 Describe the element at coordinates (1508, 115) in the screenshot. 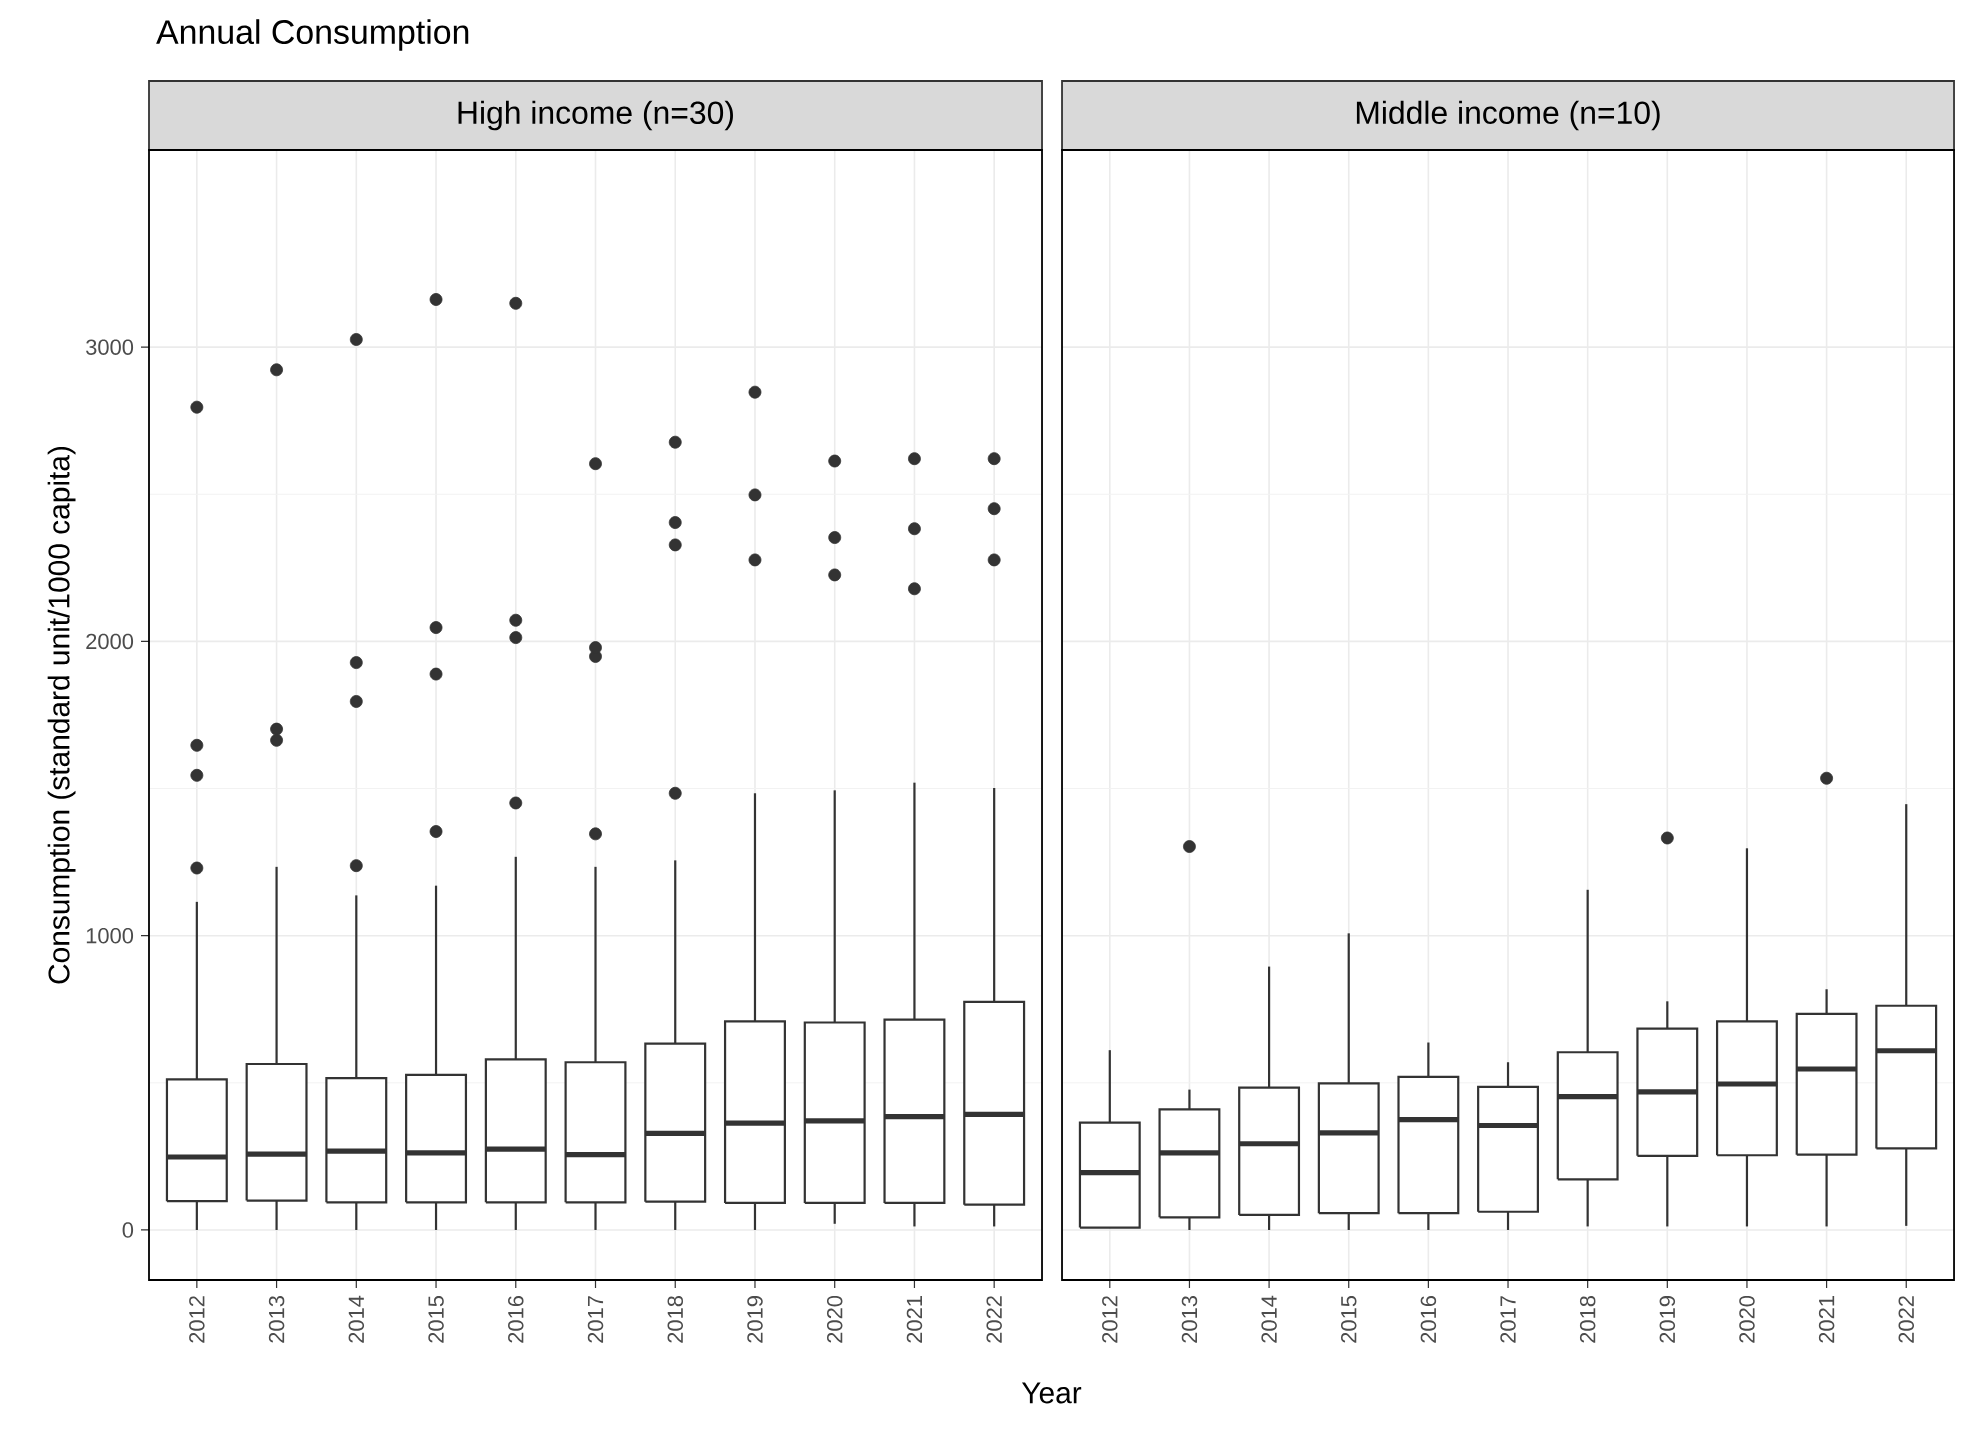

I see `chart-subtitle: Middle income (n=10)` at that location.